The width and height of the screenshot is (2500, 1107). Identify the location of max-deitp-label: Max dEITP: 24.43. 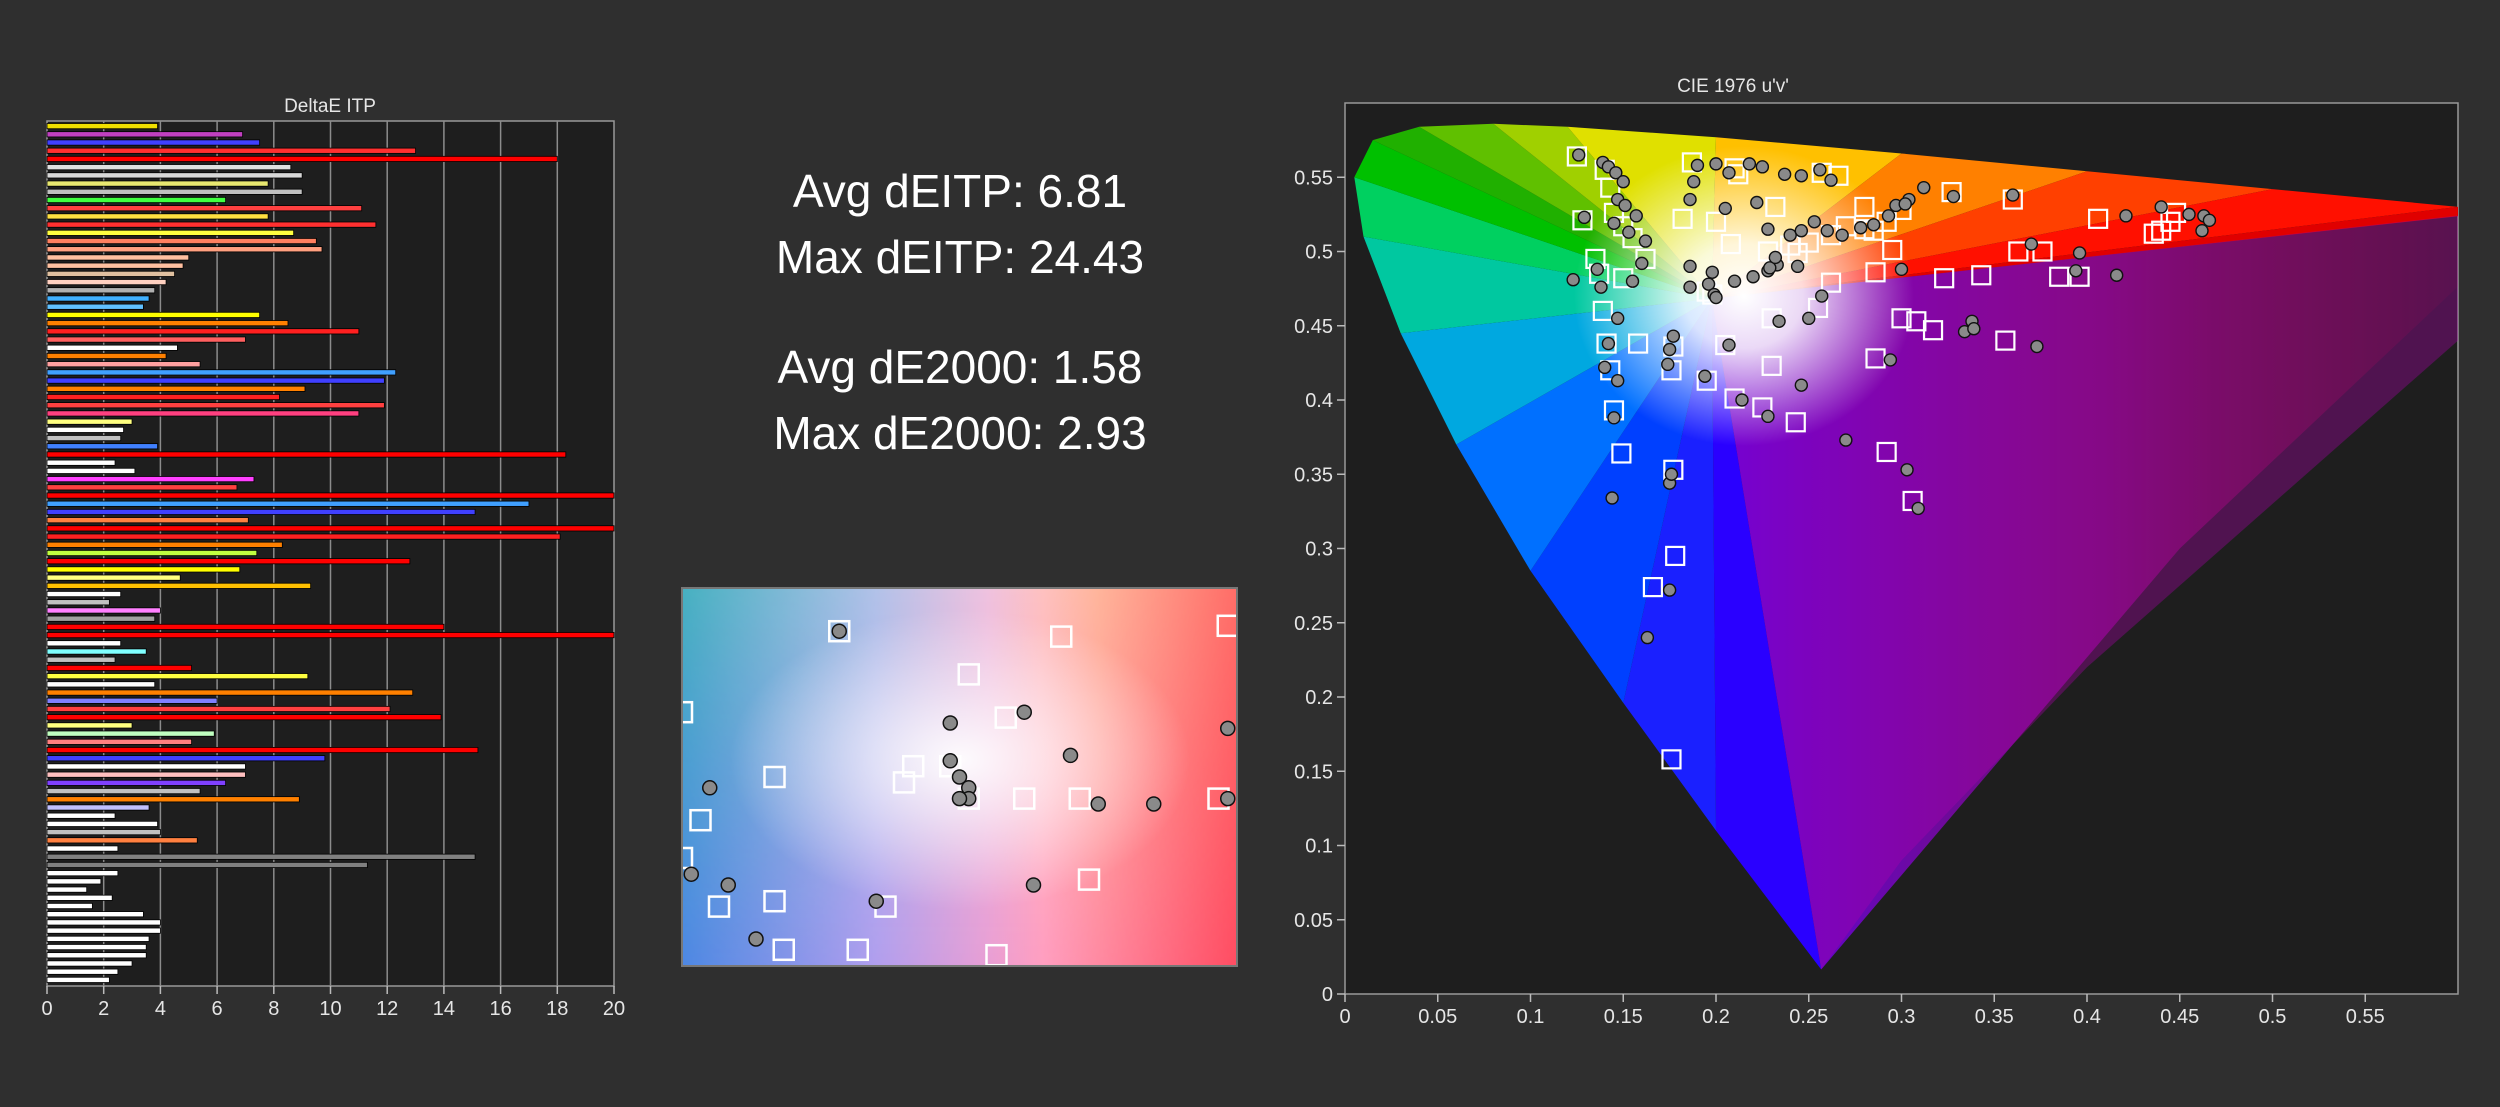
(960, 257).